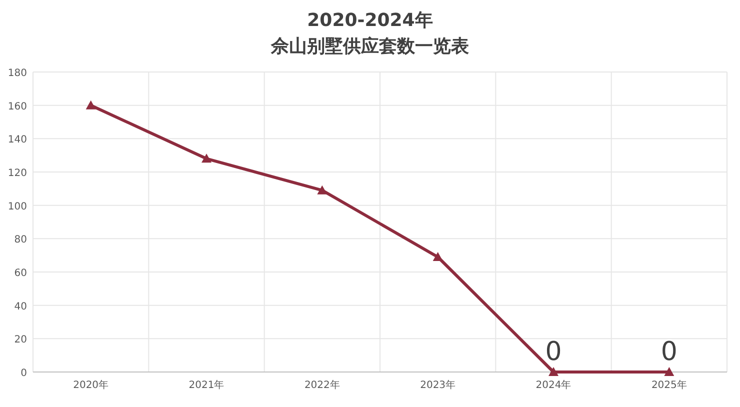 This screenshot has width=740, height=407. What do you see at coordinates (206, 385) in the screenshot?
I see `x-tick-label: 2021年` at bounding box center [206, 385].